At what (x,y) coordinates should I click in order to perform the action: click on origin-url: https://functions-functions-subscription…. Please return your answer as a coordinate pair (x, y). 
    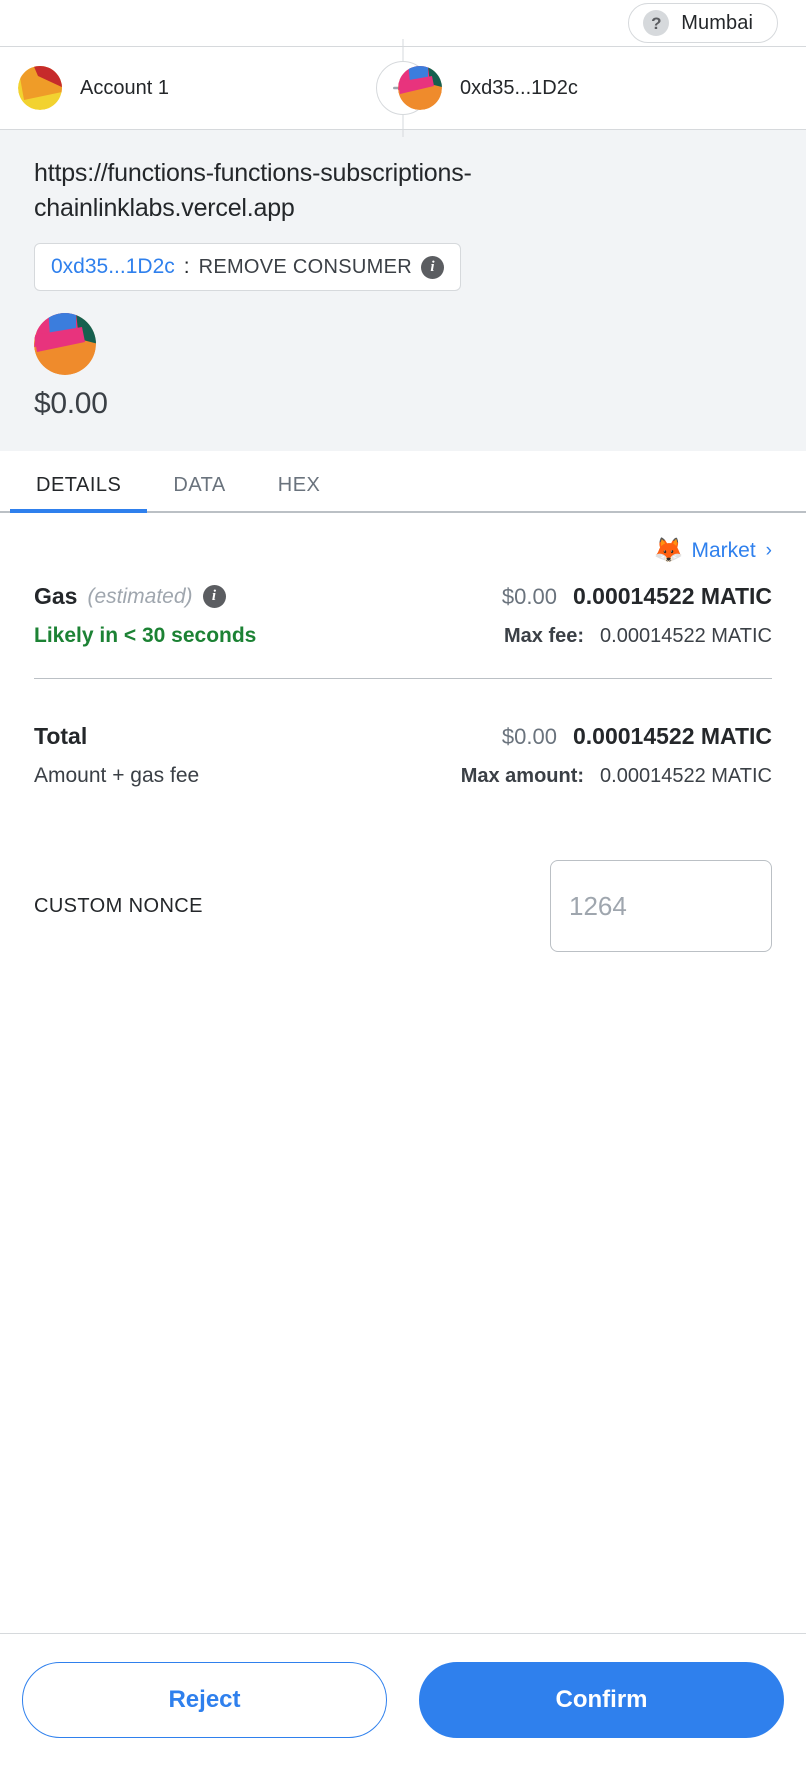
    Looking at the image, I should click on (253, 190).